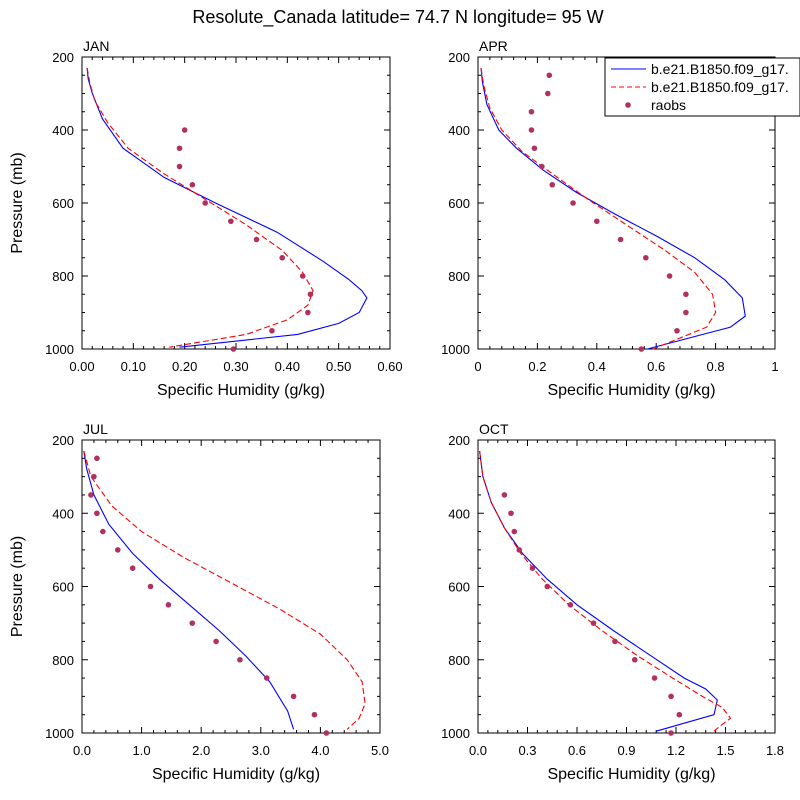  Describe the element at coordinates (17, 202) in the screenshot. I see `jan-y-axis-label: Pressure (mb)` at that location.